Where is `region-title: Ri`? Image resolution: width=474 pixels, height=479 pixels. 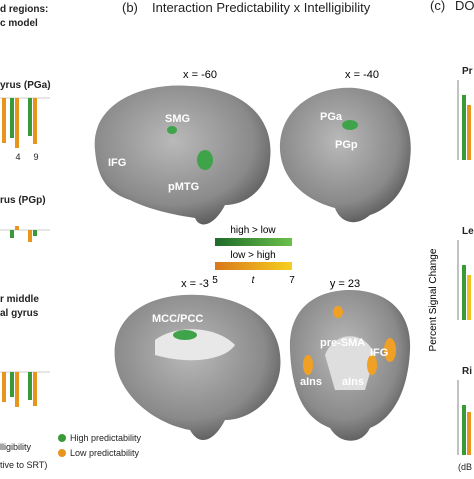 region-title: Ri is located at coordinates (467, 371).